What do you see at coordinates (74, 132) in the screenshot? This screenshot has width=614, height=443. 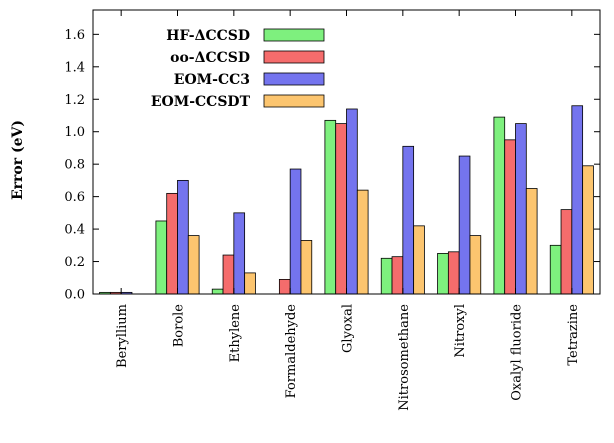 I see `y-tick-label: 1.0` at bounding box center [74, 132].